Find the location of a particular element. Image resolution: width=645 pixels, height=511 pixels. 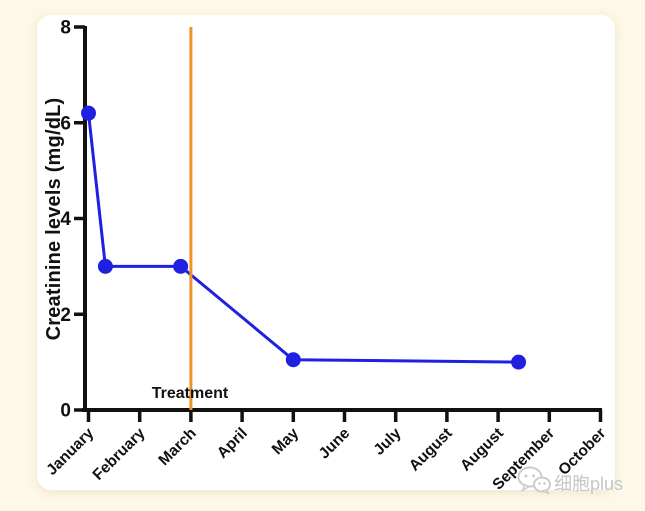

y-tick-label: 6 is located at coordinates (65, 123).